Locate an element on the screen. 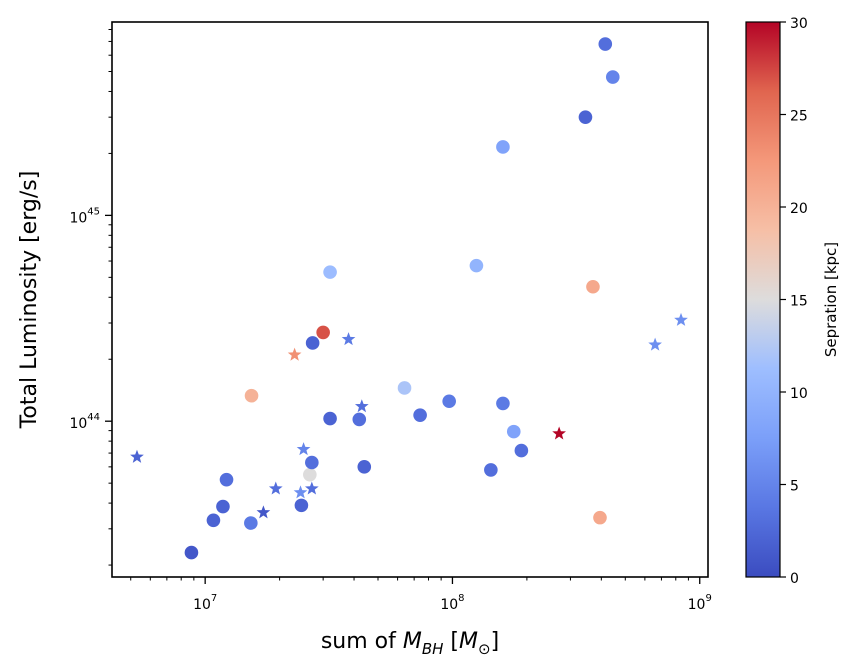 The image size is (856, 669). colorbar is located at coordinates (763, 299).